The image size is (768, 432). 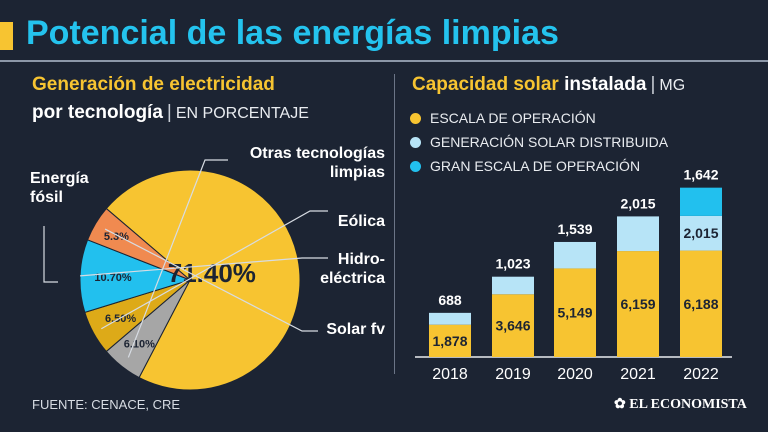 I want to click on bar-value-label: 1,878, so click(x=449, y=341).